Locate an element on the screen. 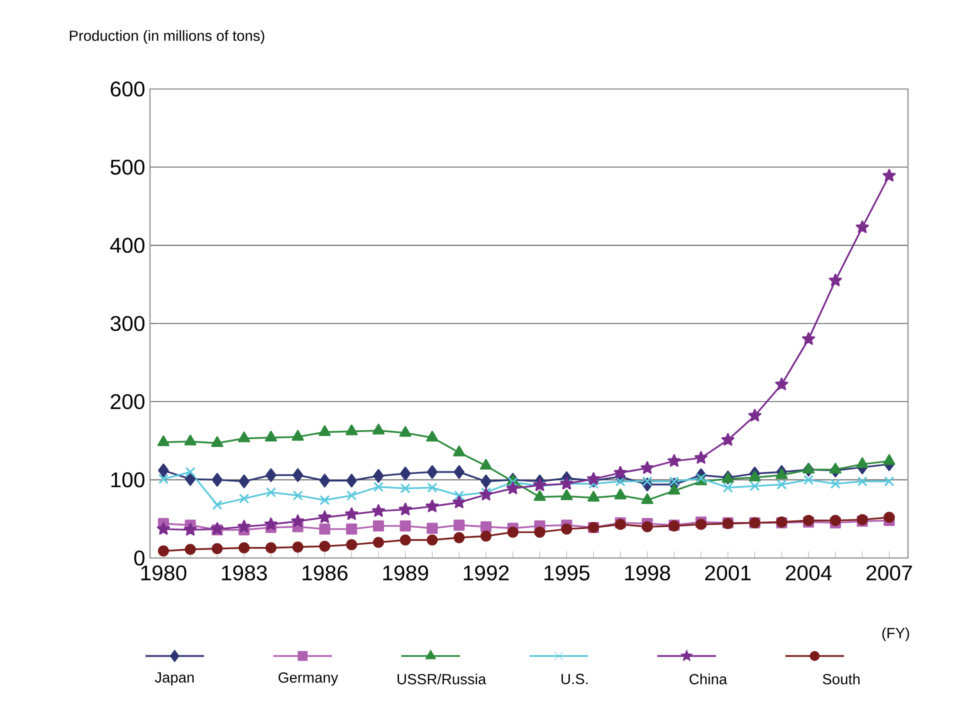  y-tick-label: 0 is located at coordinates (139, 558).